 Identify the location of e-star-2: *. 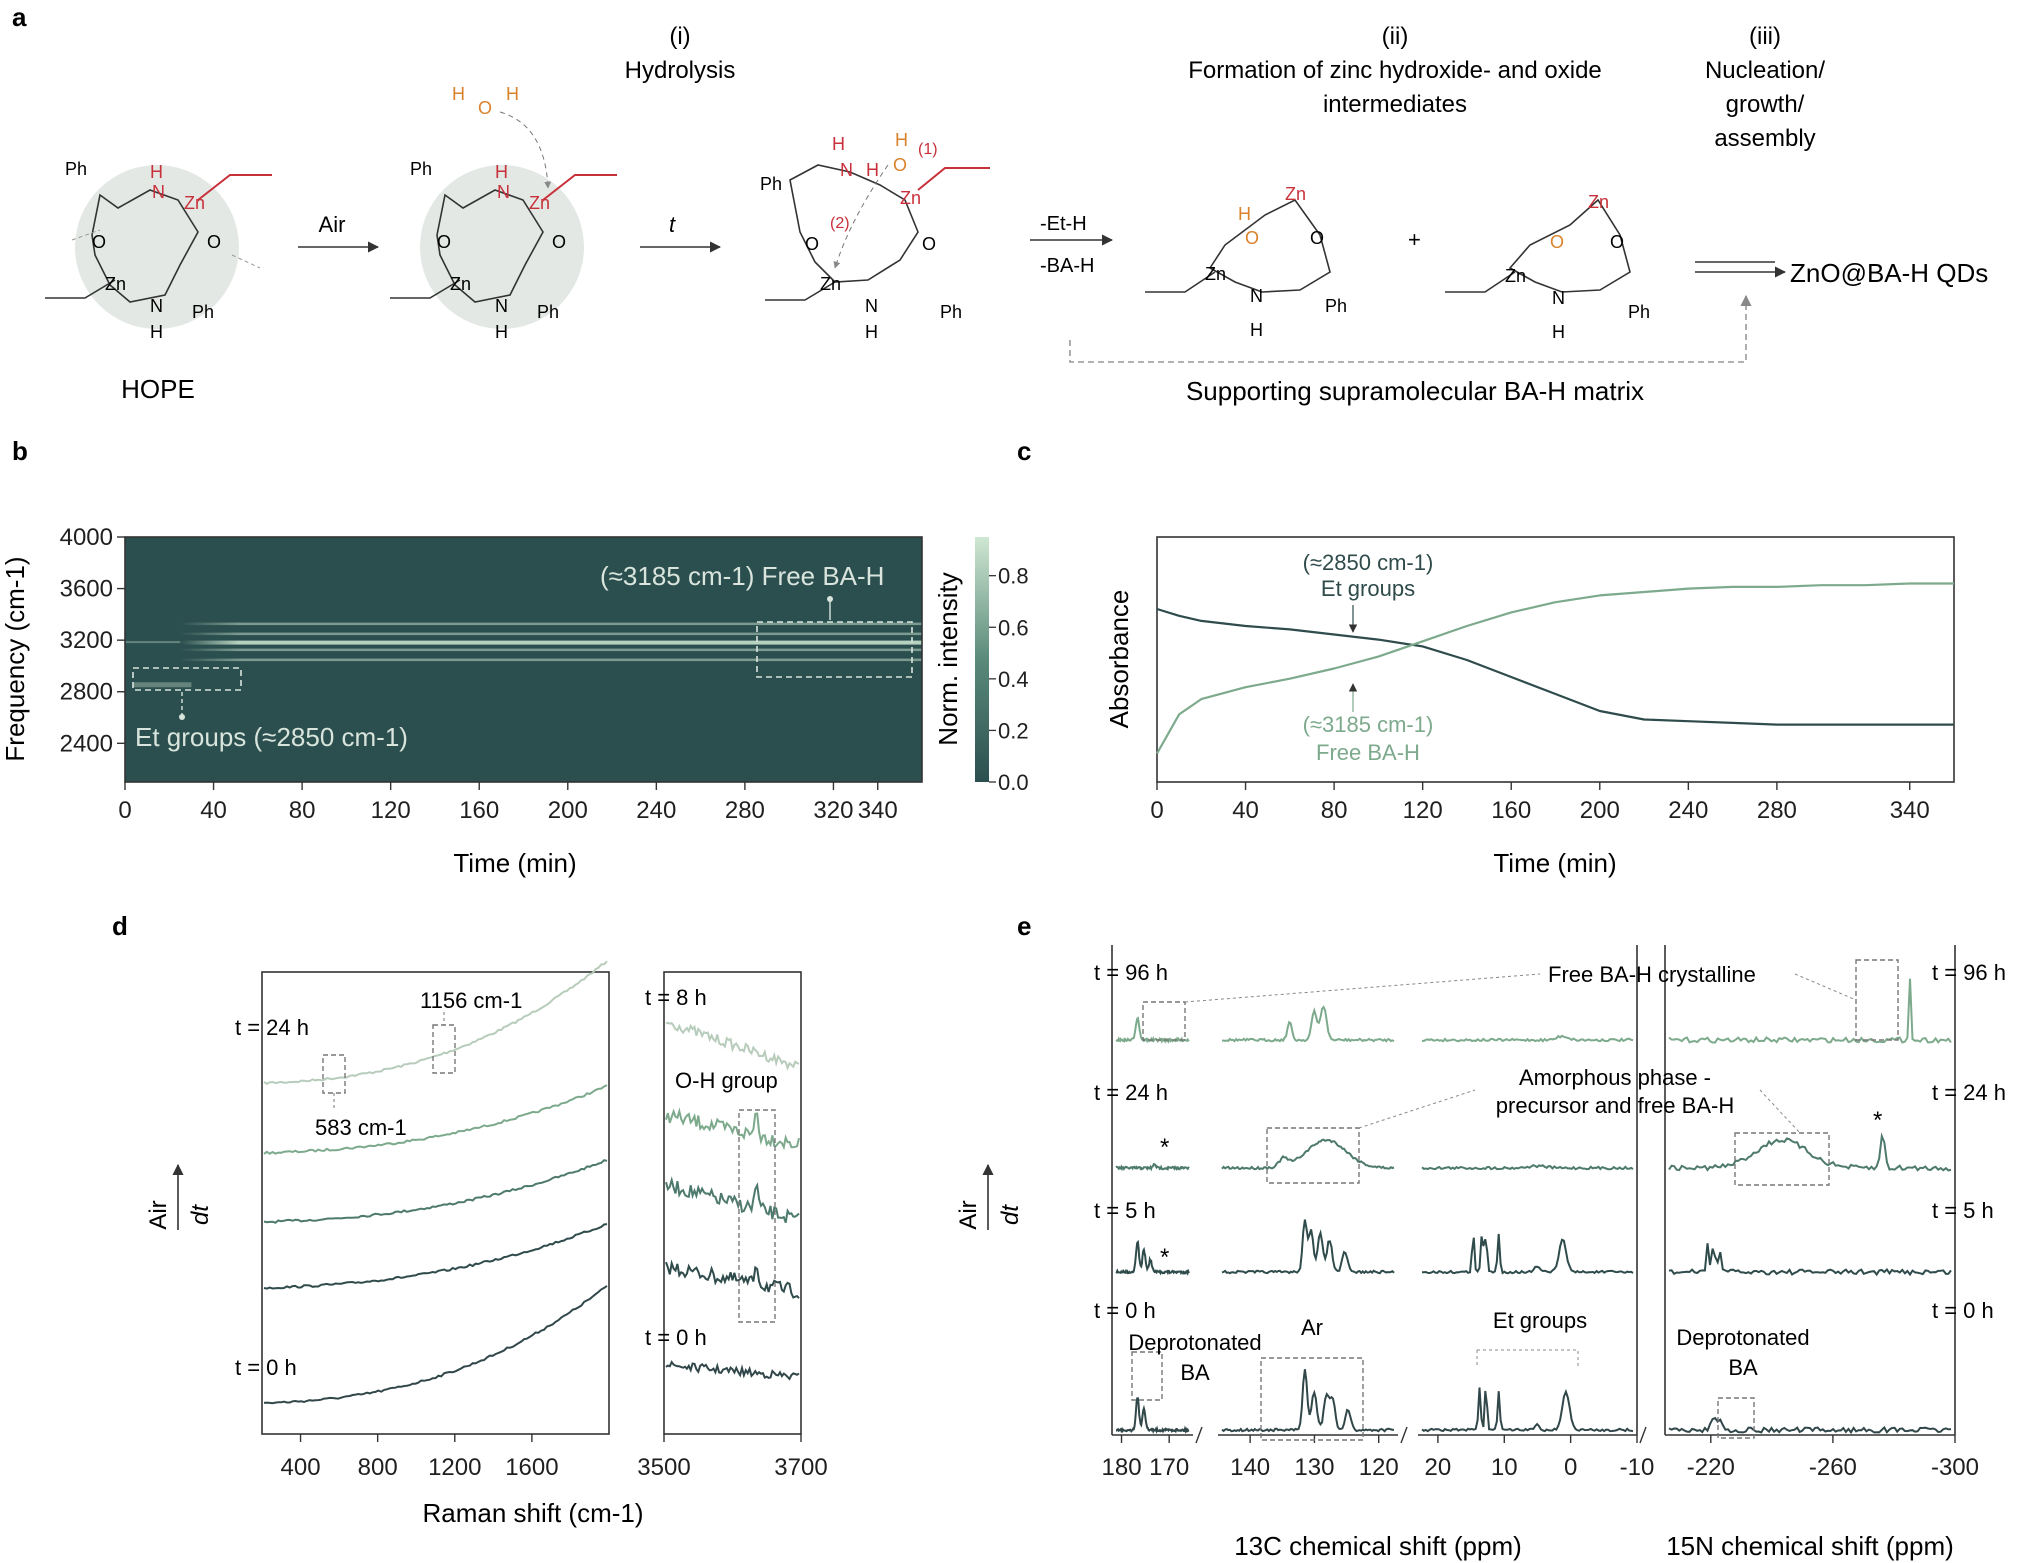
(1877, 1120).